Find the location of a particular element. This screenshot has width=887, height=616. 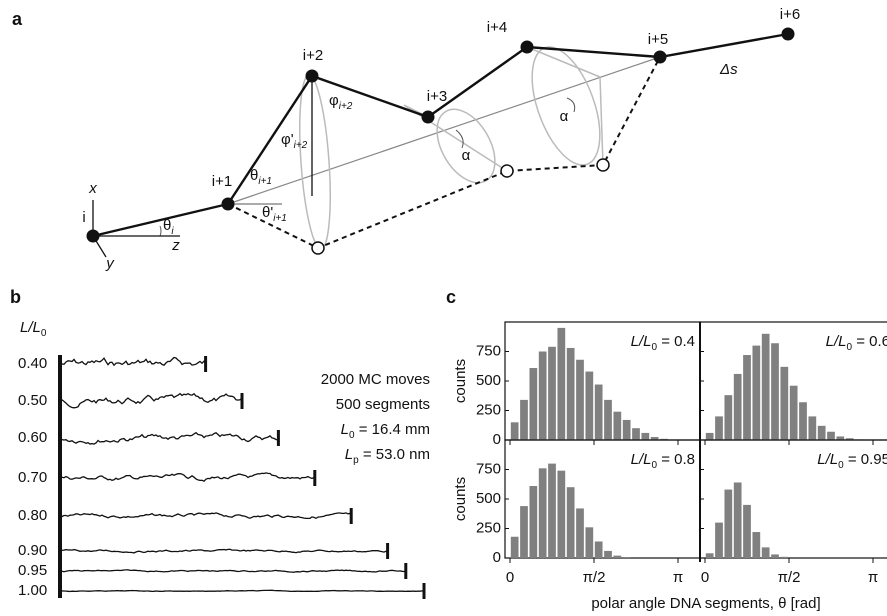

angle-label: φ'i+2 is located at coordinates (294, 141).